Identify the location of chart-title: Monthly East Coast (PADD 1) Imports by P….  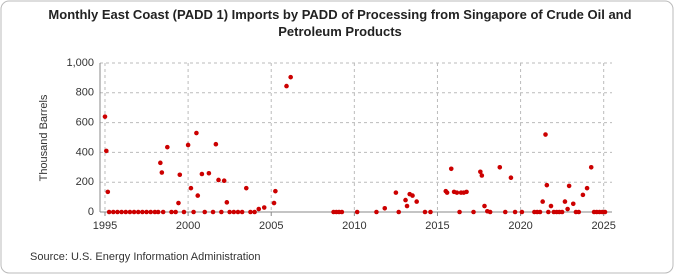
(340, 23).